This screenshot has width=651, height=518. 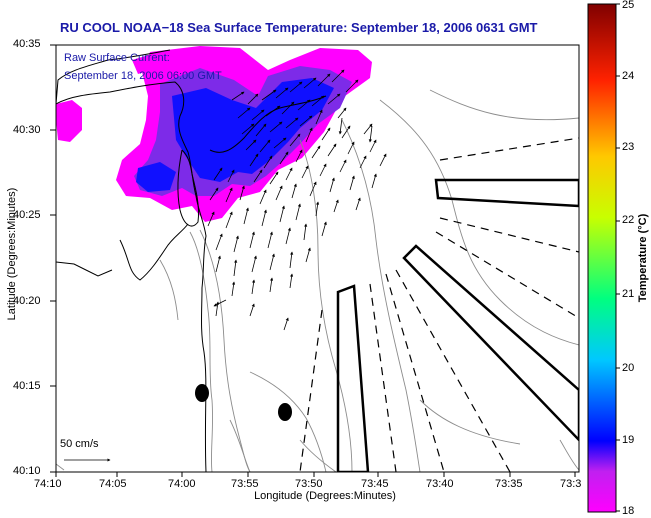 I want to click on colorbar-tick-label: 25, so click(x=628, y=5).